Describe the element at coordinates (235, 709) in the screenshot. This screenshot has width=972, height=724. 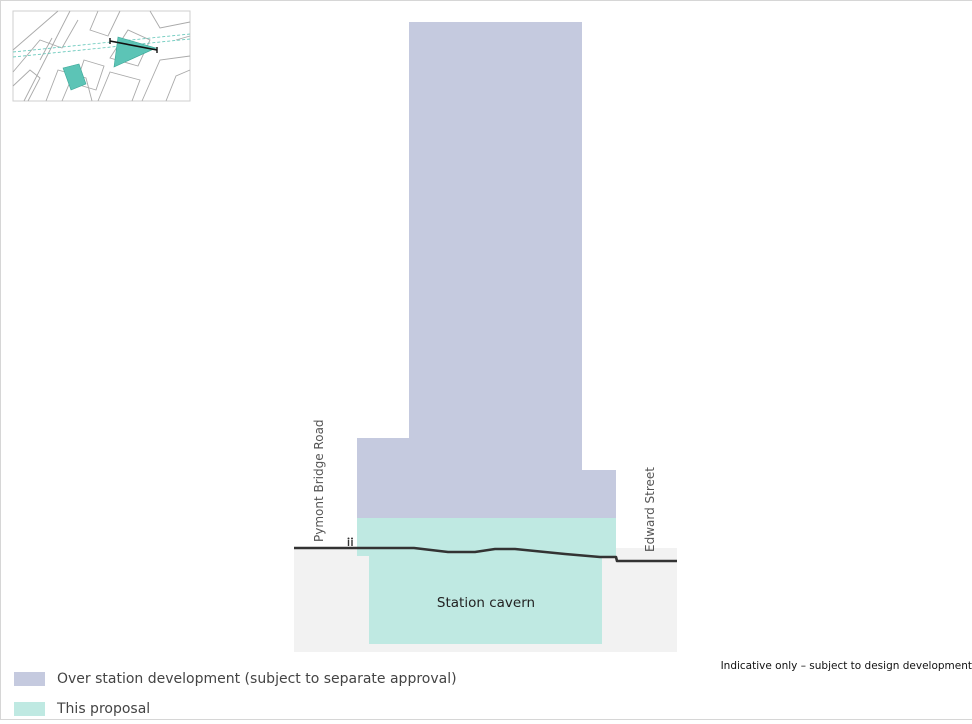
I see `legend-item-proposal: This proposal` at that location.